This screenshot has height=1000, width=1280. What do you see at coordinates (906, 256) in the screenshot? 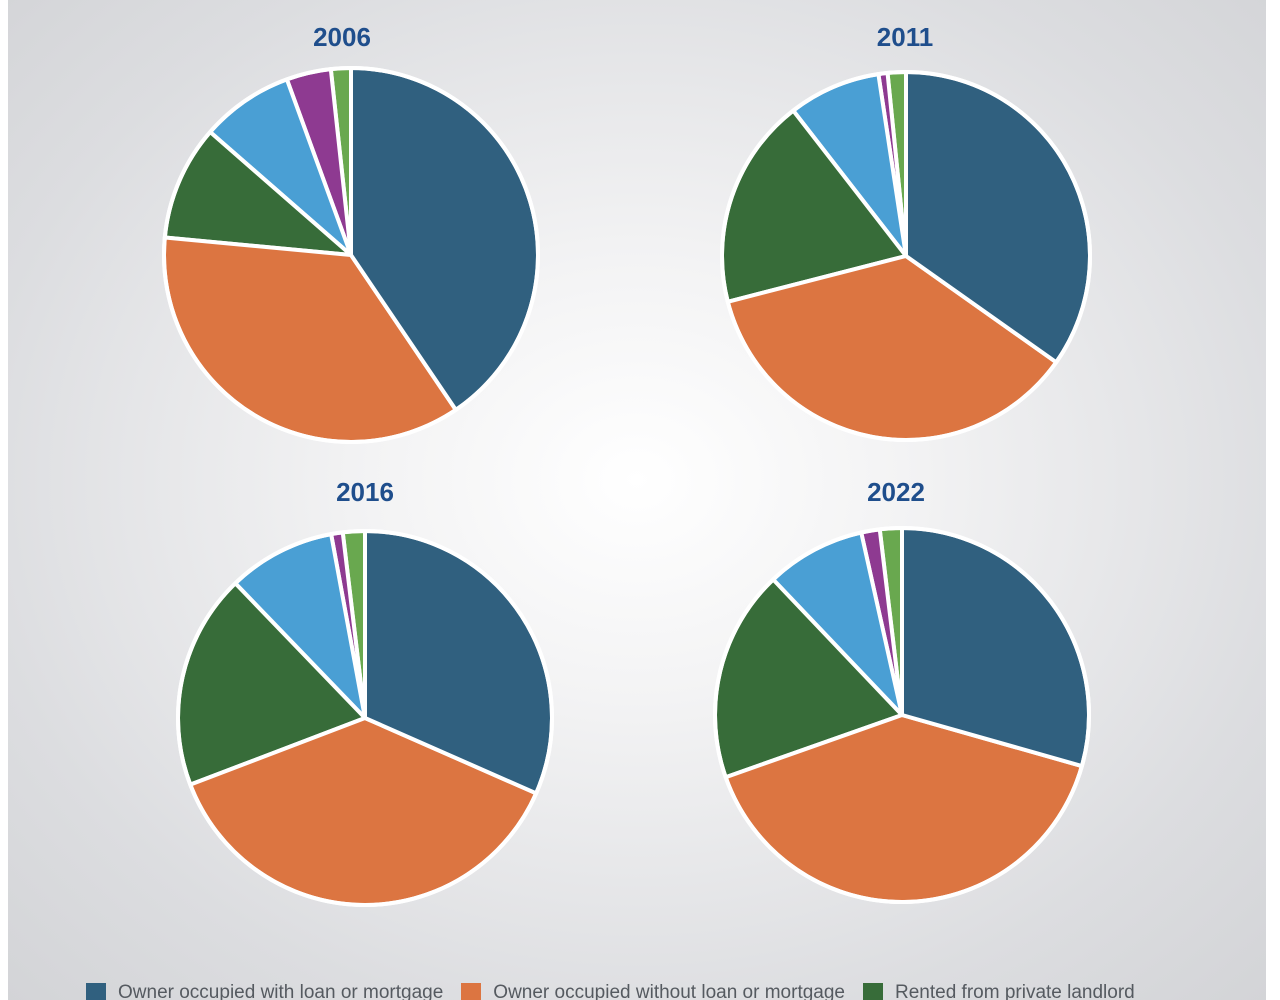
I see `pie-outline-2011` at bounding box center [906, 256].